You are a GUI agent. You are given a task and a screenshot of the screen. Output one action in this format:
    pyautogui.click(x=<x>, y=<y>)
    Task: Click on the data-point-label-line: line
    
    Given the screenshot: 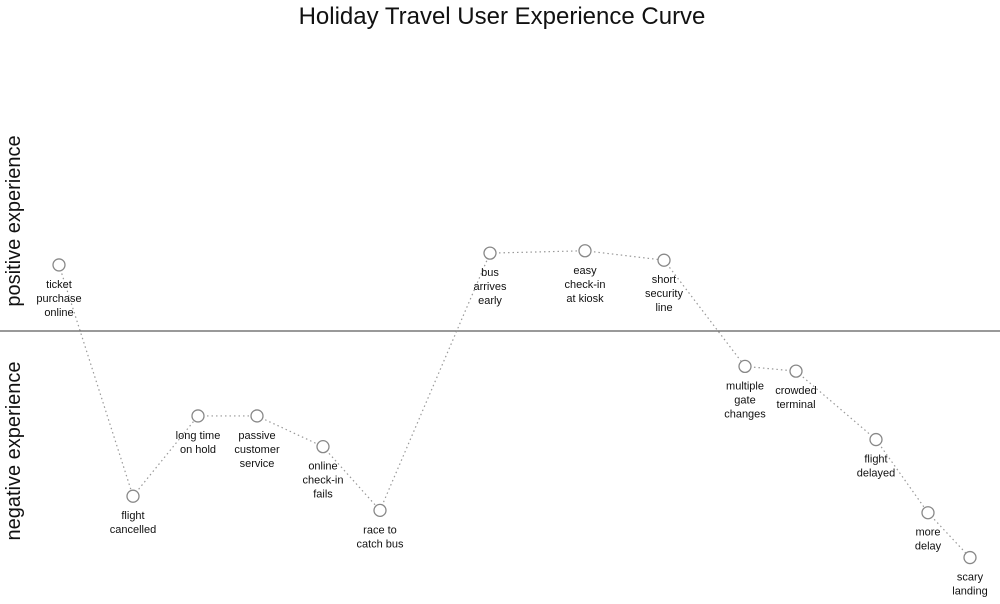 What is the action you would take?
    pyautogui.click(x=663, y=308)
    